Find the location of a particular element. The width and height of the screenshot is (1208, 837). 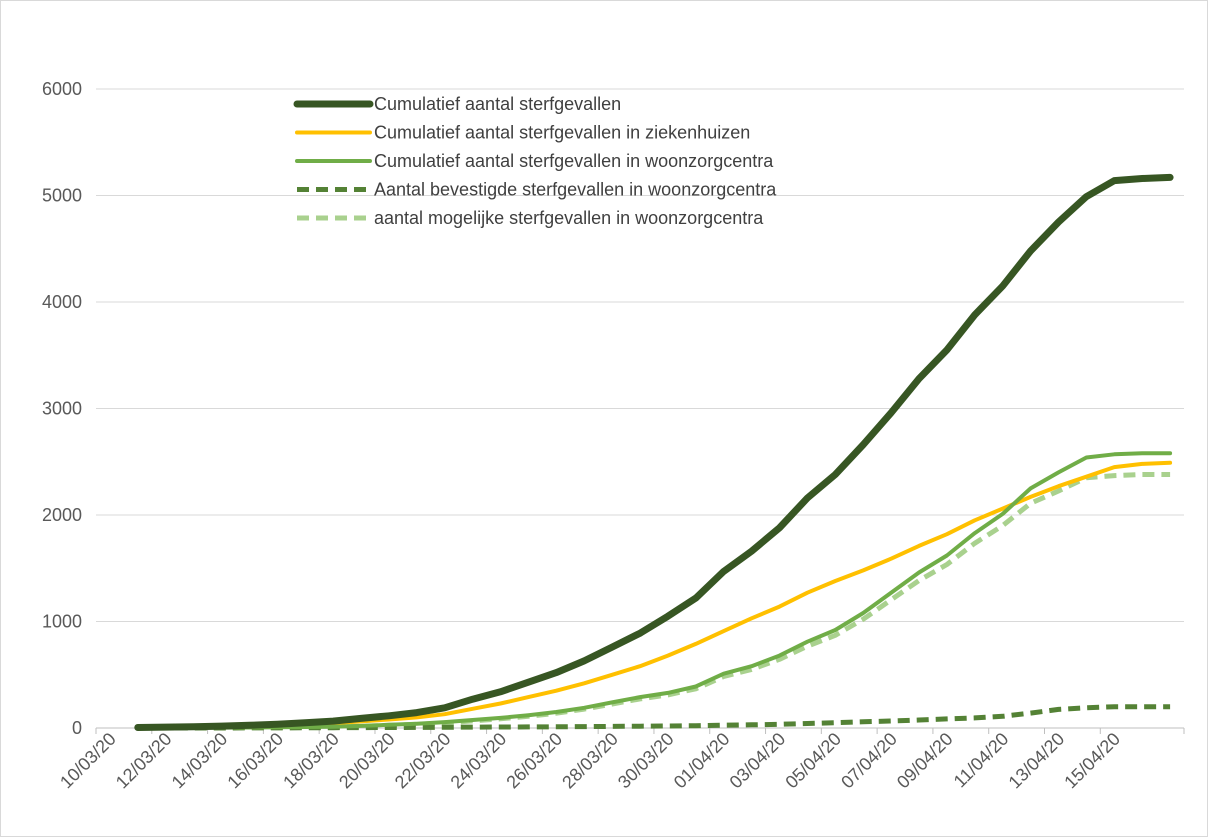

y-tick-label: 5000 is located at coordinates (62, 196).